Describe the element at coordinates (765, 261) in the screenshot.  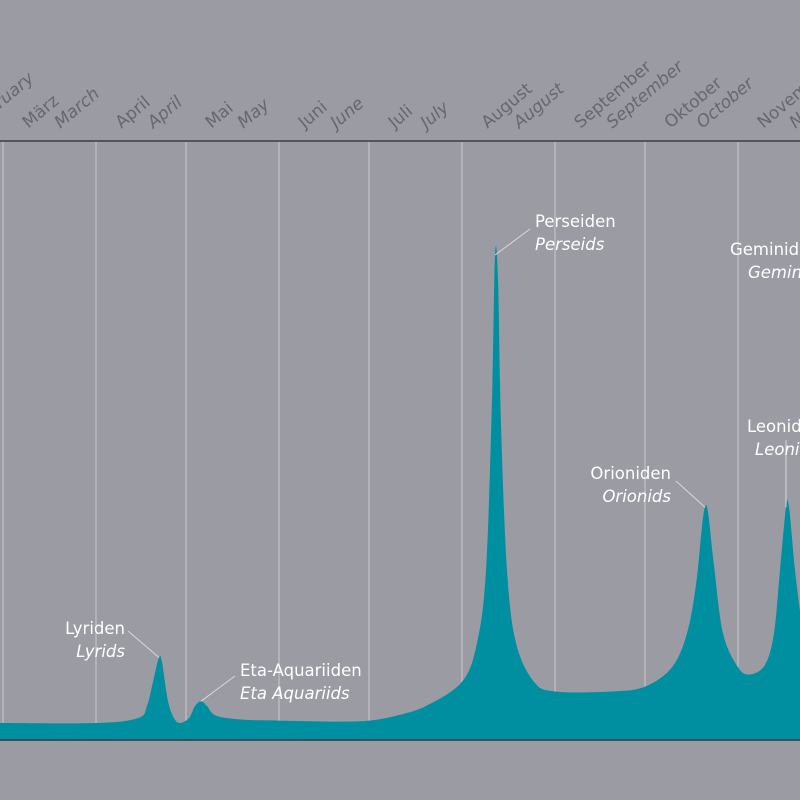
I see `annotation-geminids: Geminiden Geminids` at that location.